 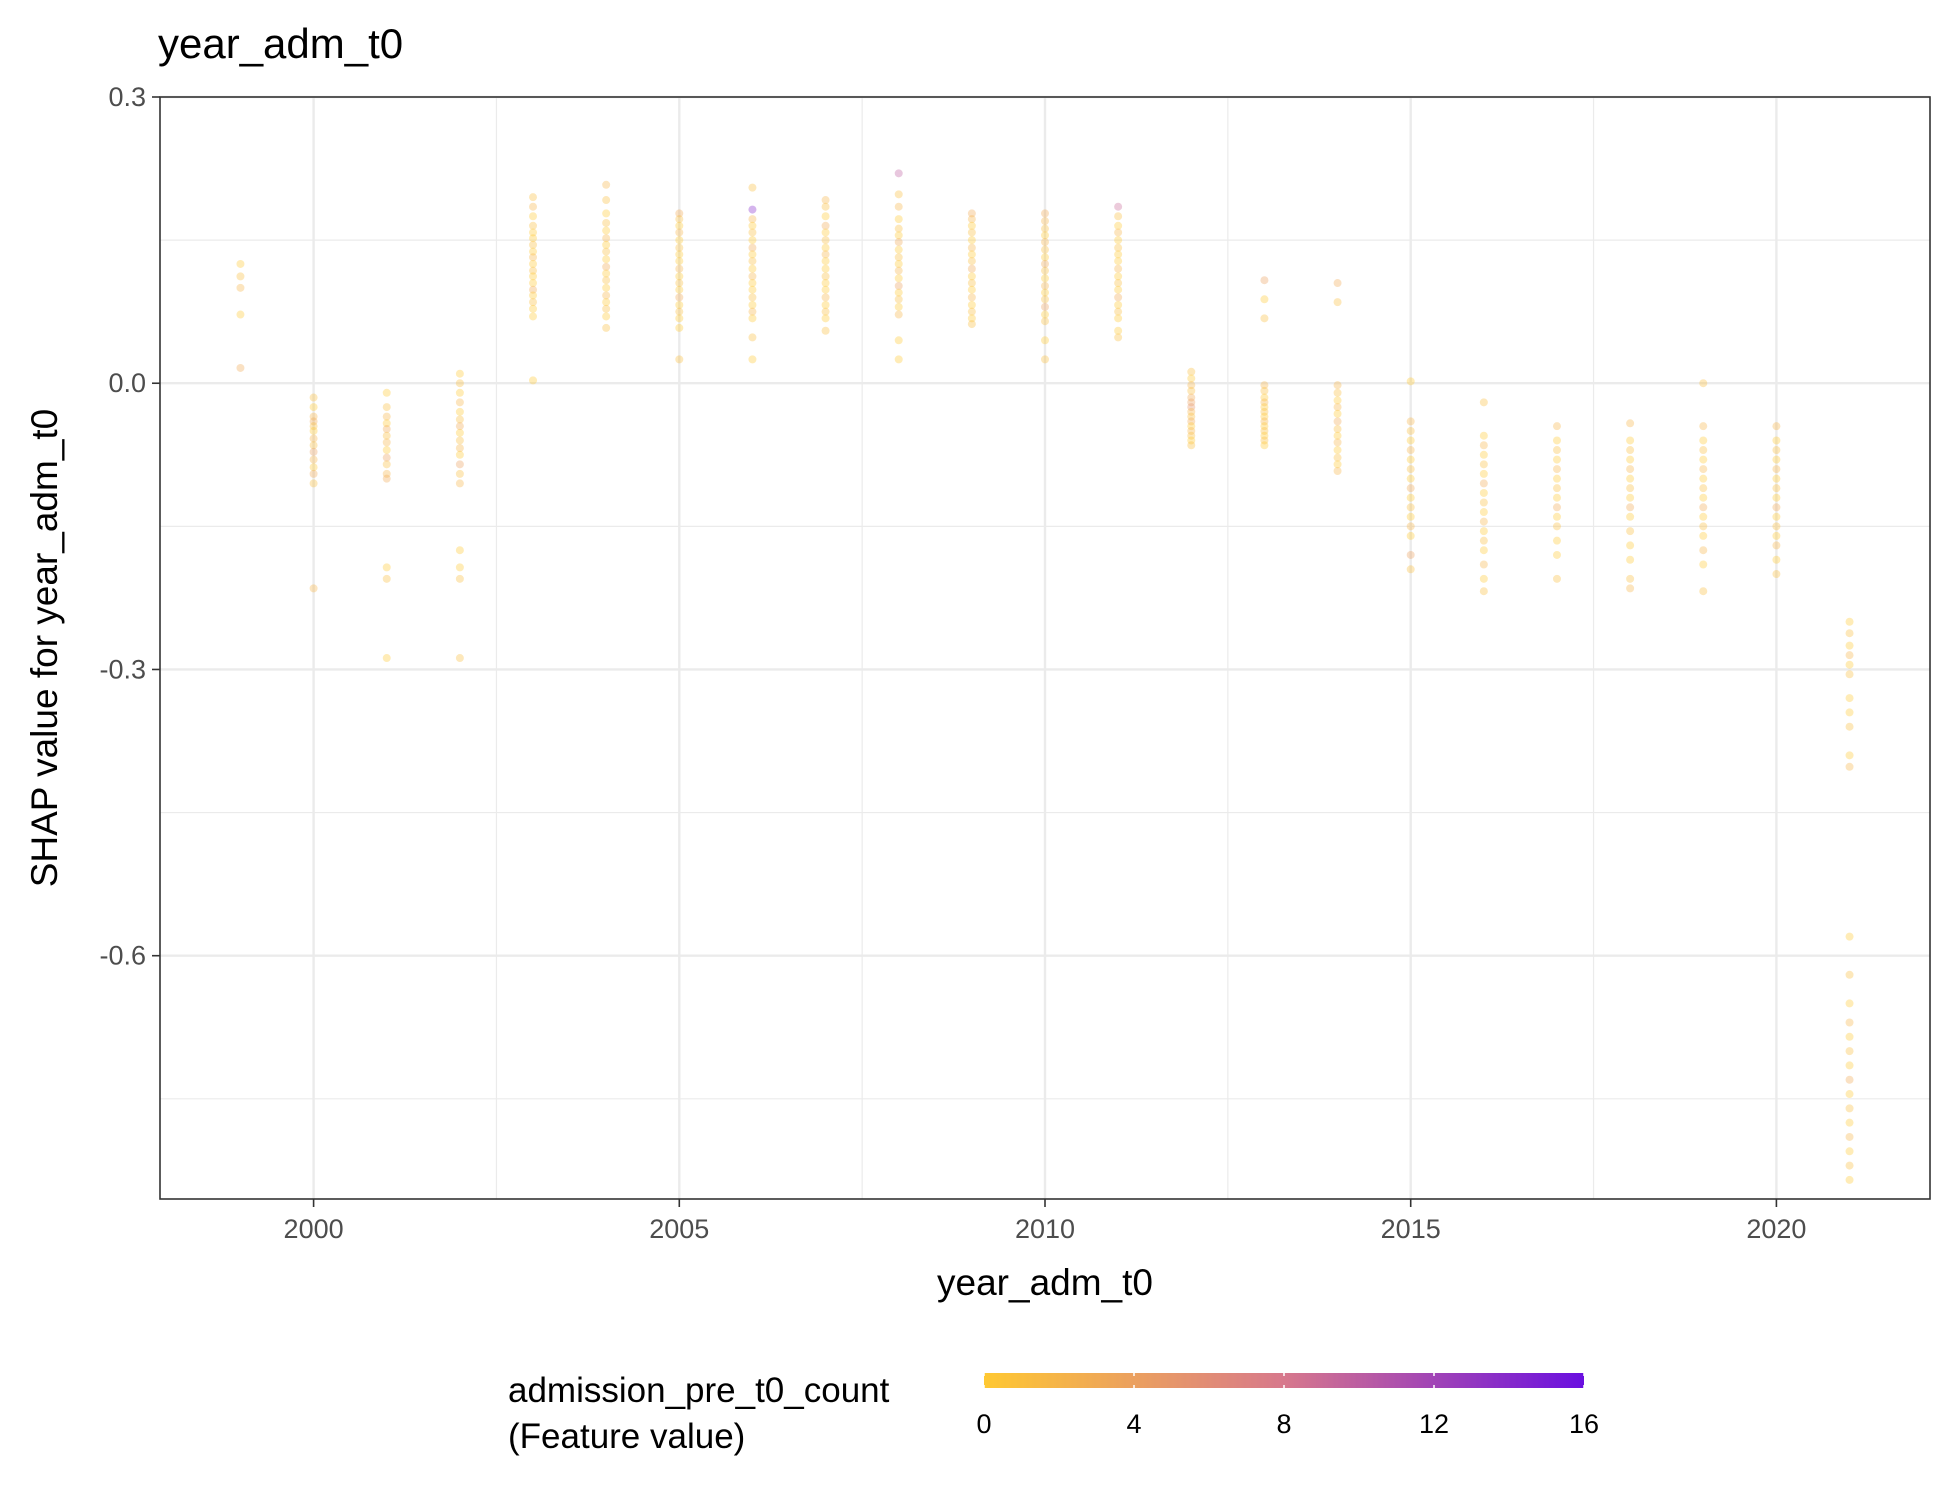 What do you see at coordinates (127, 97) in the screenshot?
I see `y-tick-label: 0.3` at bounding box center [127, 97].